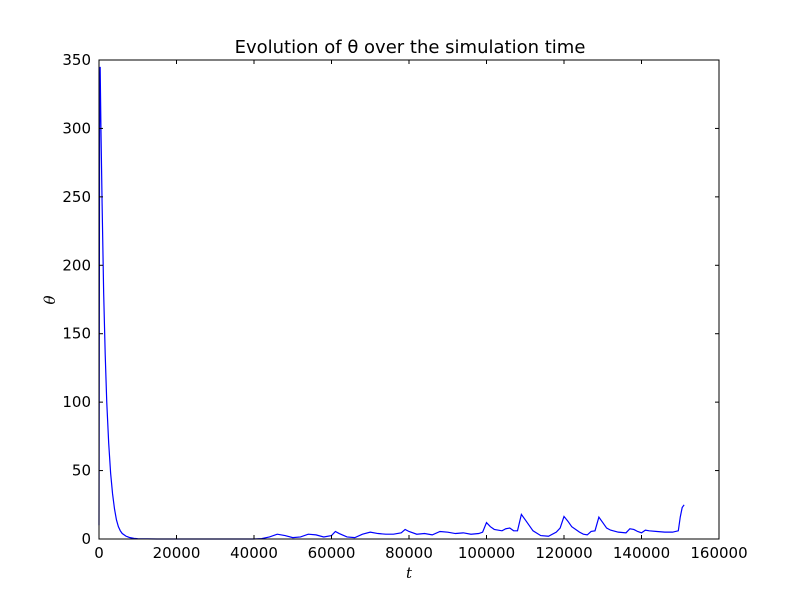 This screenshot has height=600, width=800. Describe the element at coordinates (76, 60) in the screenshot. I see `y-tick-label: 350` at that location.